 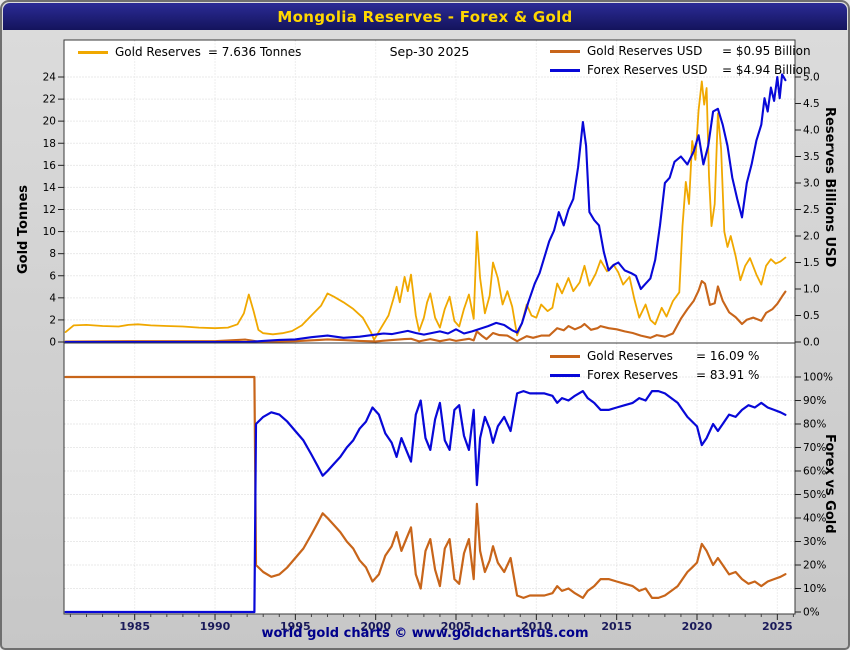 I want to click on svg-text: 3.0, so click(x=811, y=184).